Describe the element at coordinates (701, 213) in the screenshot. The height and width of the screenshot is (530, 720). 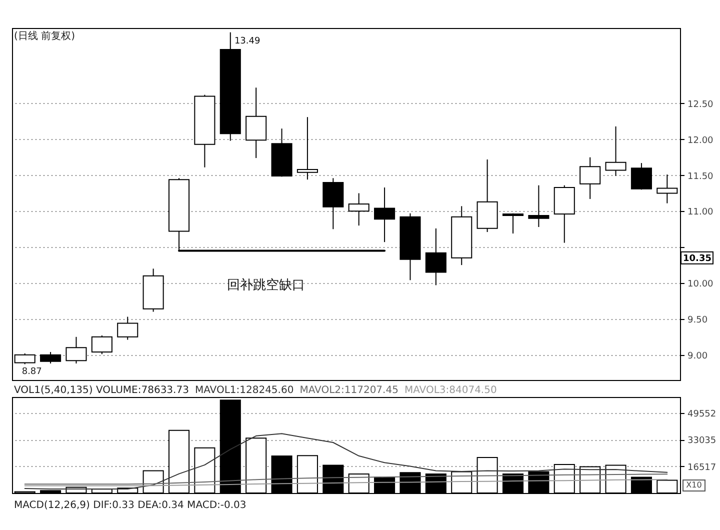
I see `y-tick-label: 11.00` at that location.